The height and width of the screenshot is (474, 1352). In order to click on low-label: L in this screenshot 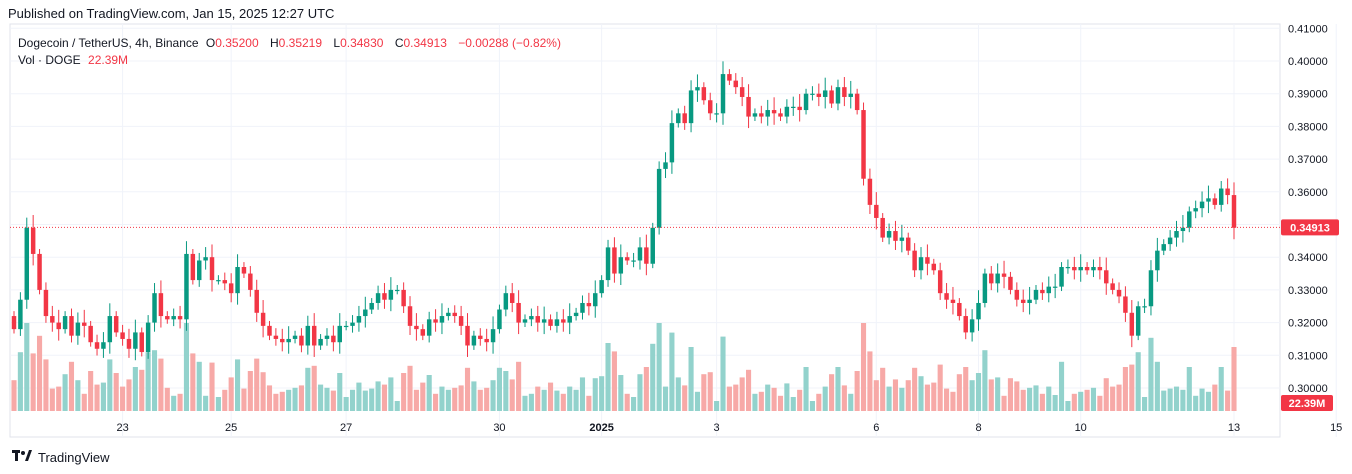, I will do `click(337, 43)`.